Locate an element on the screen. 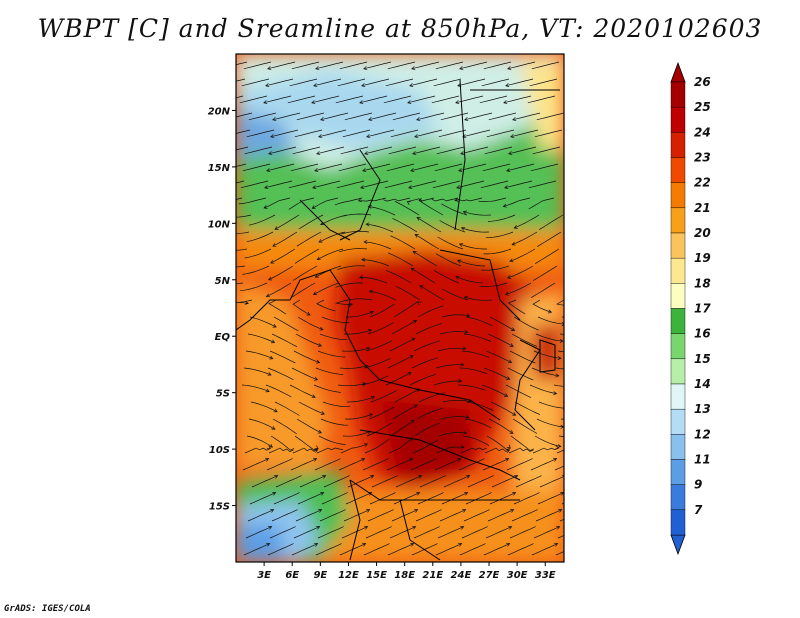 Image resolution: width=800 pixels, height=618 pixels. lat-tick-label: 5N is located at coordinates (223, 281).